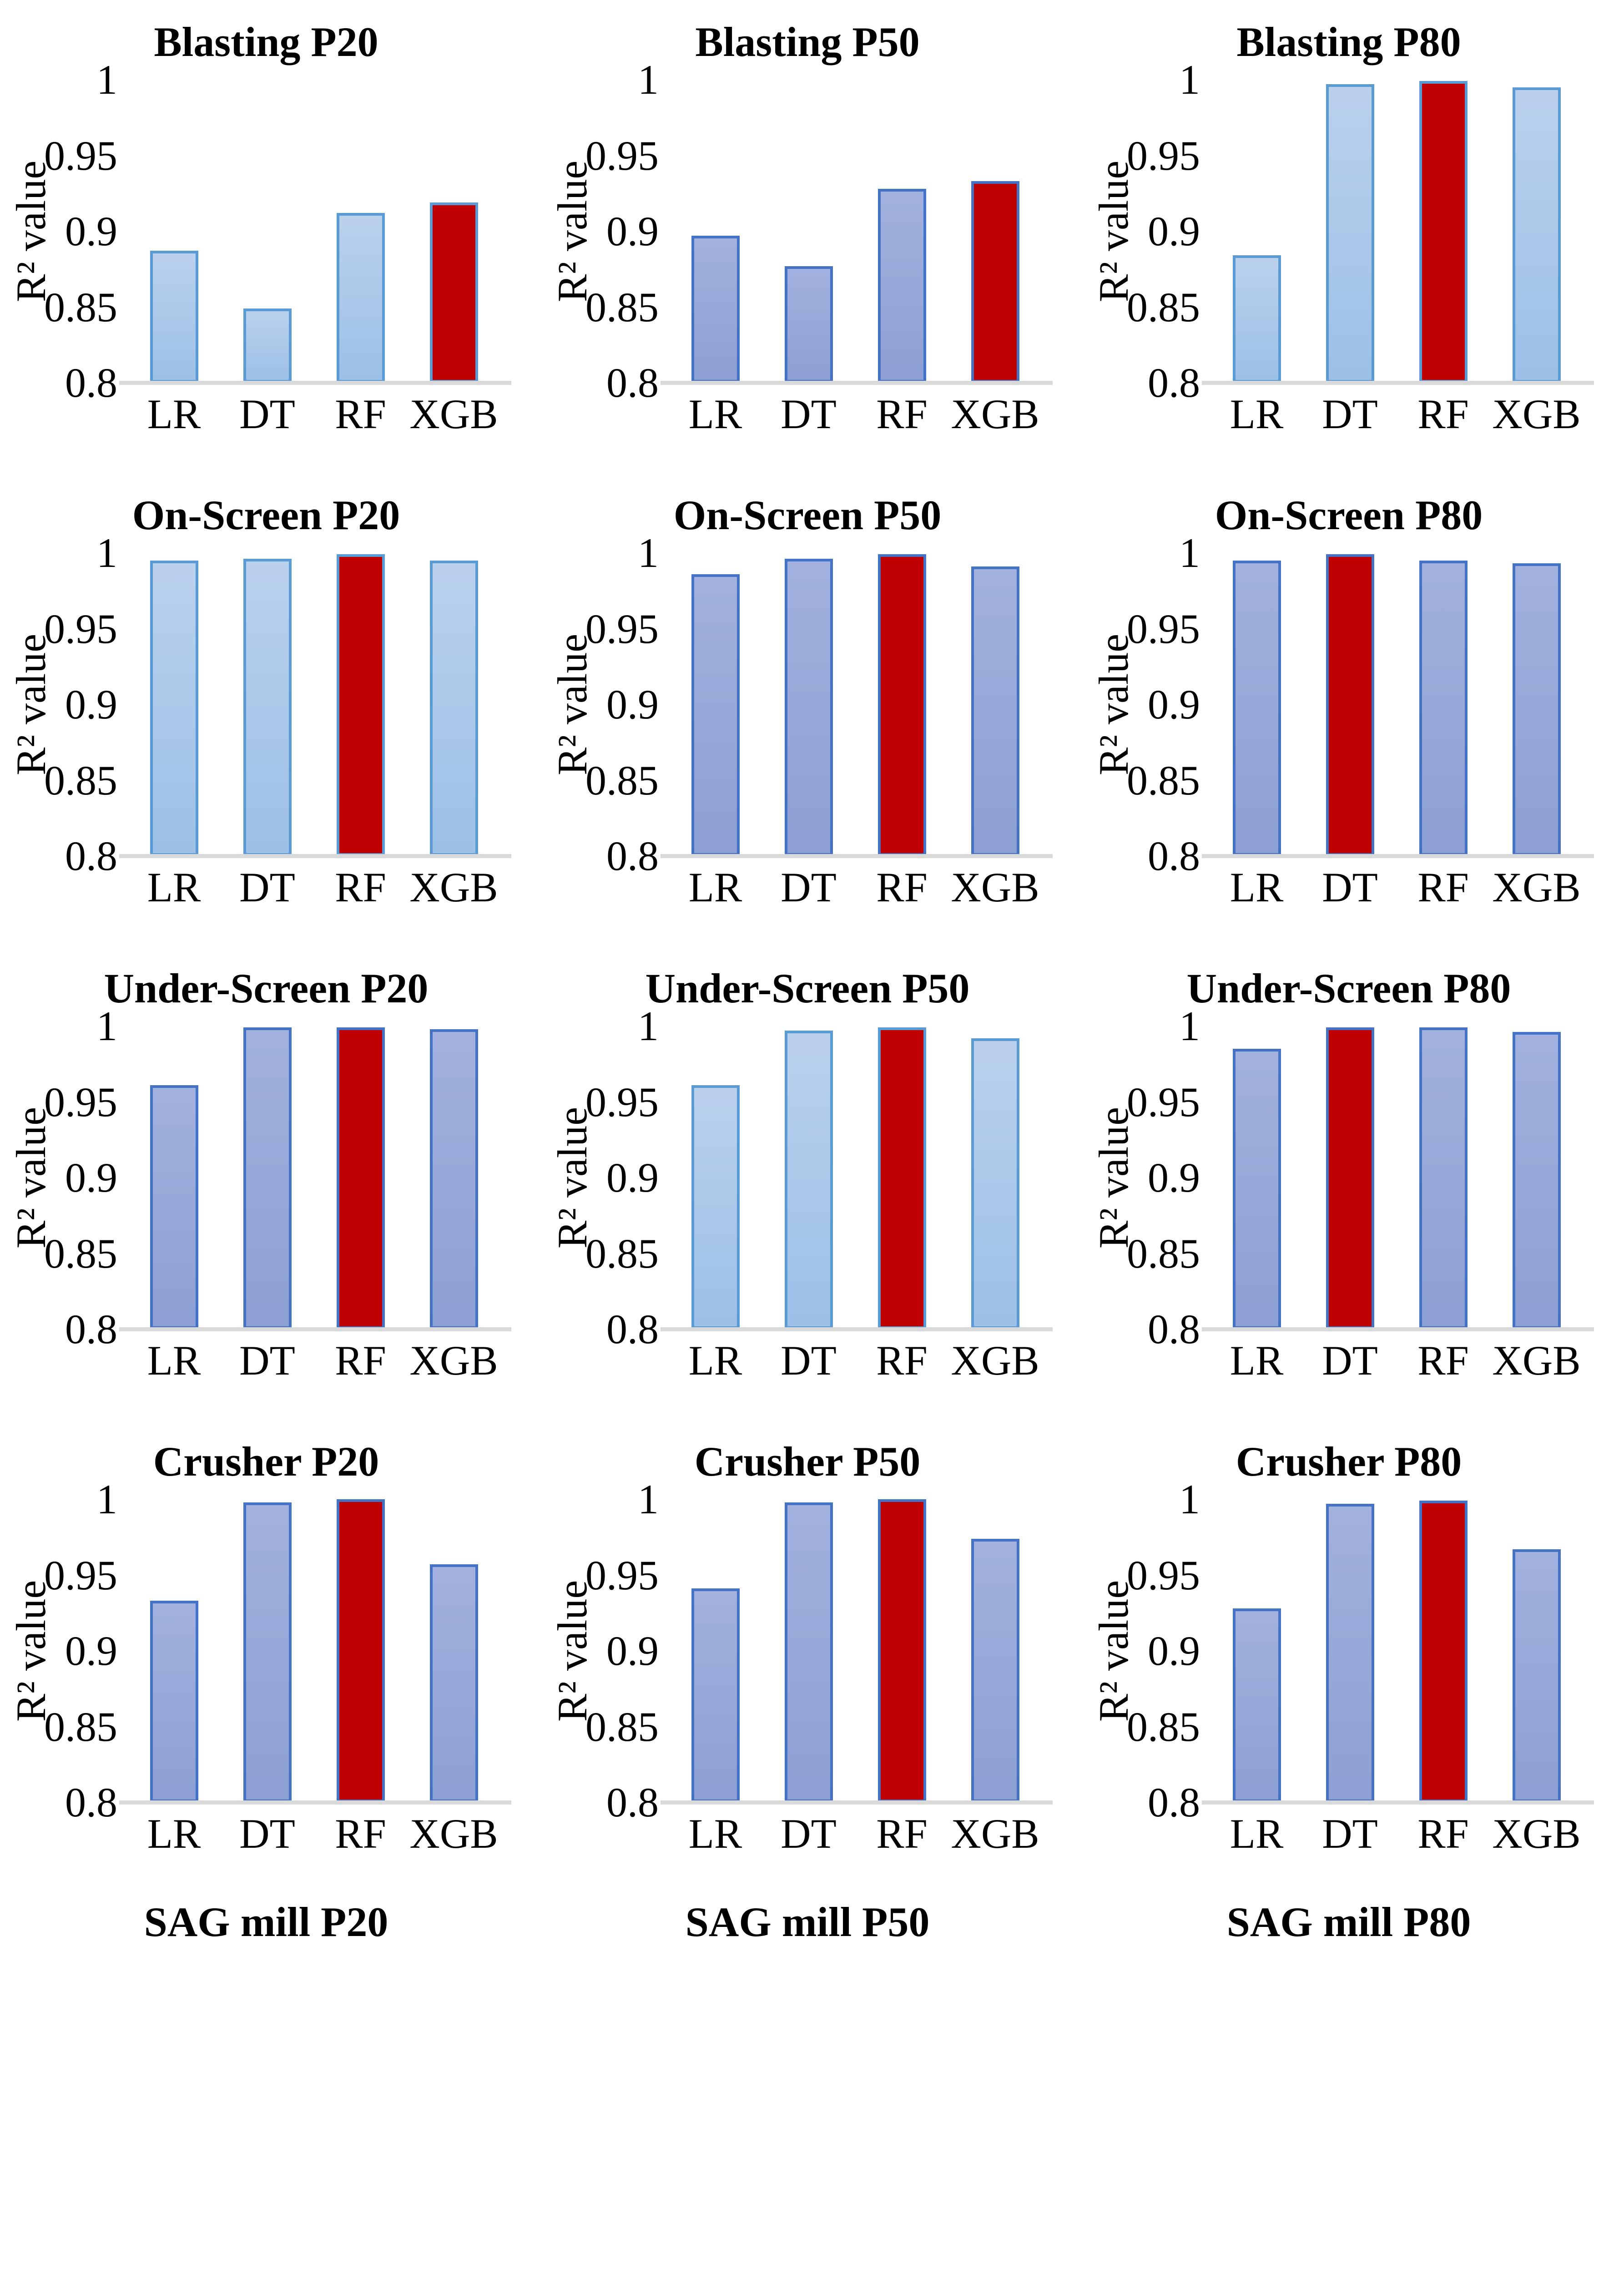 The width and height of the screenshot is (1624, 2275). What do you see at coordinates (266, 42) in the screenshot?
I see `chart-title: Blasting P20` at bounding box center [266, 42].